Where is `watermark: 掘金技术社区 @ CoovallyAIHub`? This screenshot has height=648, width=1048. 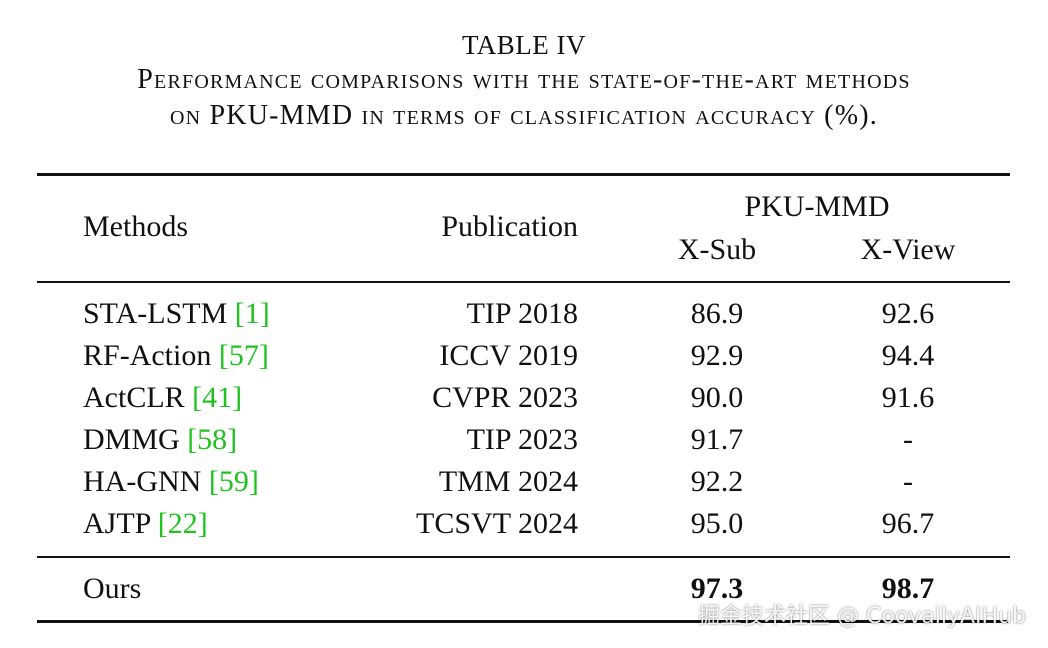
watermark: 掘金技术社区 @ CoovallyAIHub is located at coordinates (861, 616).